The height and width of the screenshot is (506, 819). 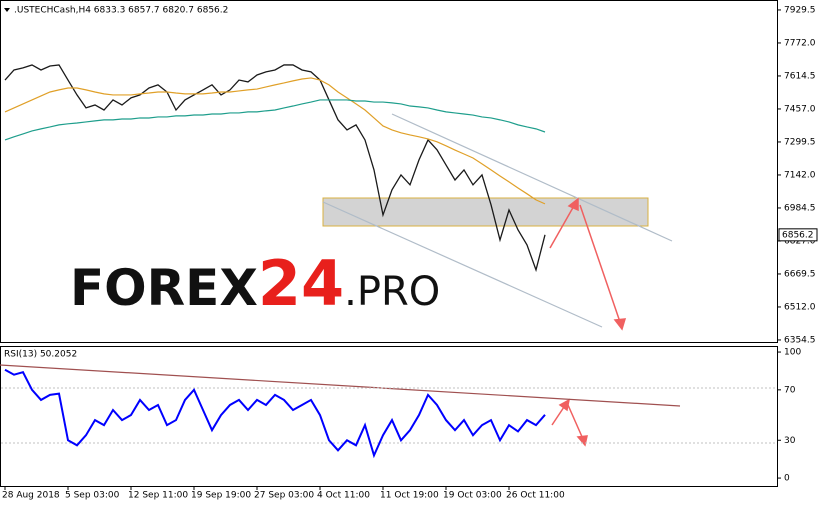 What do you see at coordinates (462, 264) in the screenshot?
I see `channel-bottom` at bounding box center [462, 264].